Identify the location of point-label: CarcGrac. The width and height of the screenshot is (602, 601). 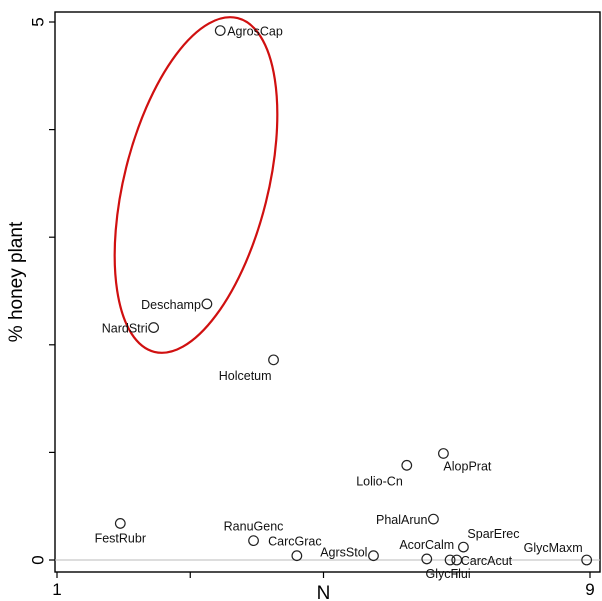
(294, 542).